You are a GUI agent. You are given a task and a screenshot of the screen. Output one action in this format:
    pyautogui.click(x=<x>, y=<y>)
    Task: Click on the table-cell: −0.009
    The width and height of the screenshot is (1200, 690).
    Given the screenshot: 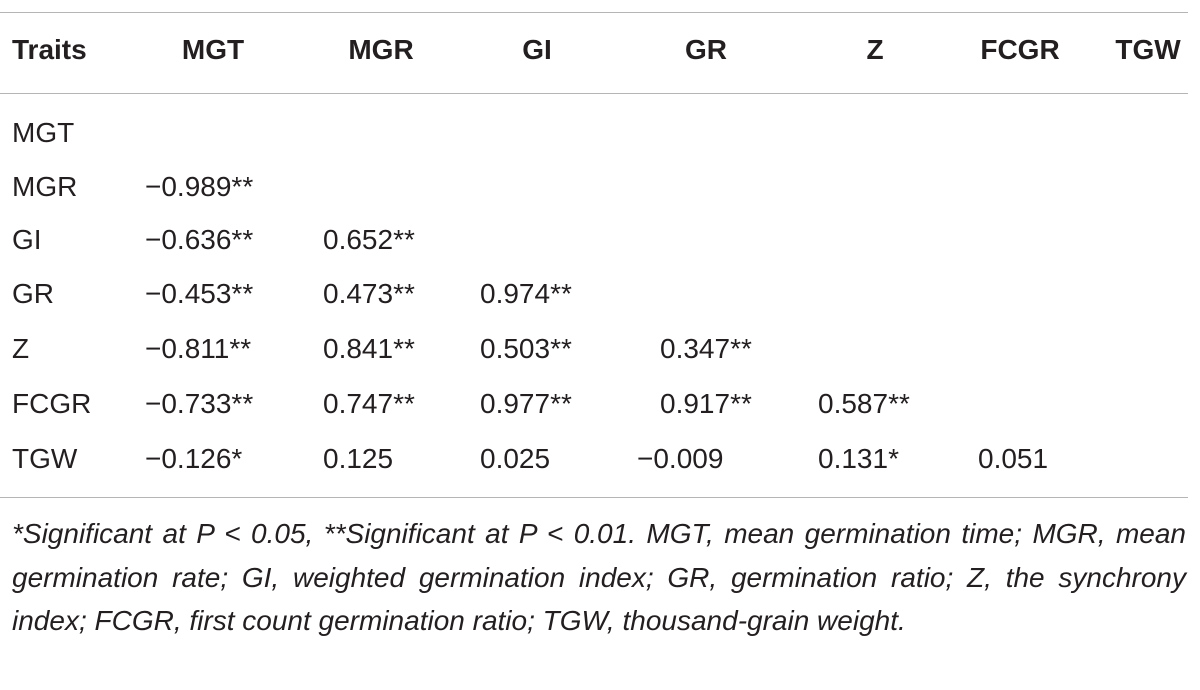 What is the action you would take?
    pyautogui.click(x=680, y=458)
    